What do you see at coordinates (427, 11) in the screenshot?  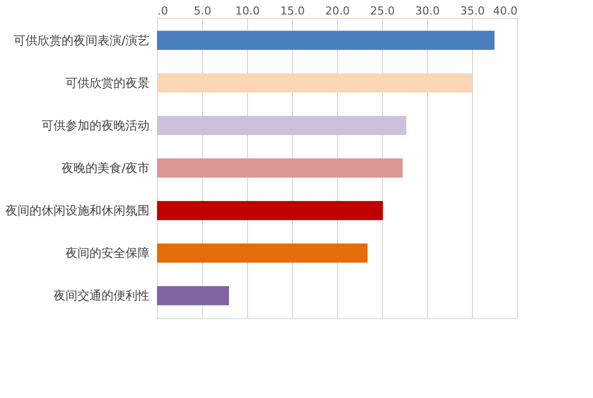 I see `x-tick-label: 30.0` at bounding box center [427, 11].